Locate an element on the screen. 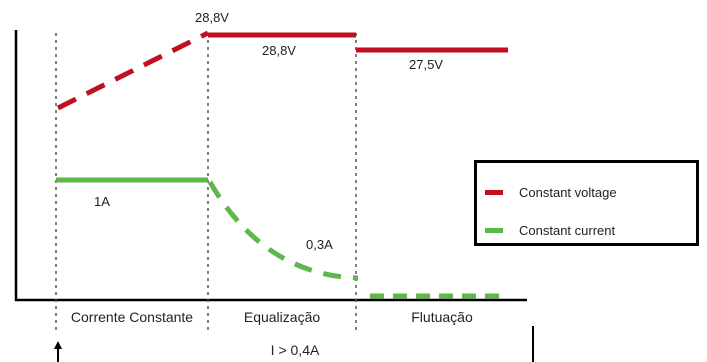  voltage-ramp is located at coordinates (133, 70).